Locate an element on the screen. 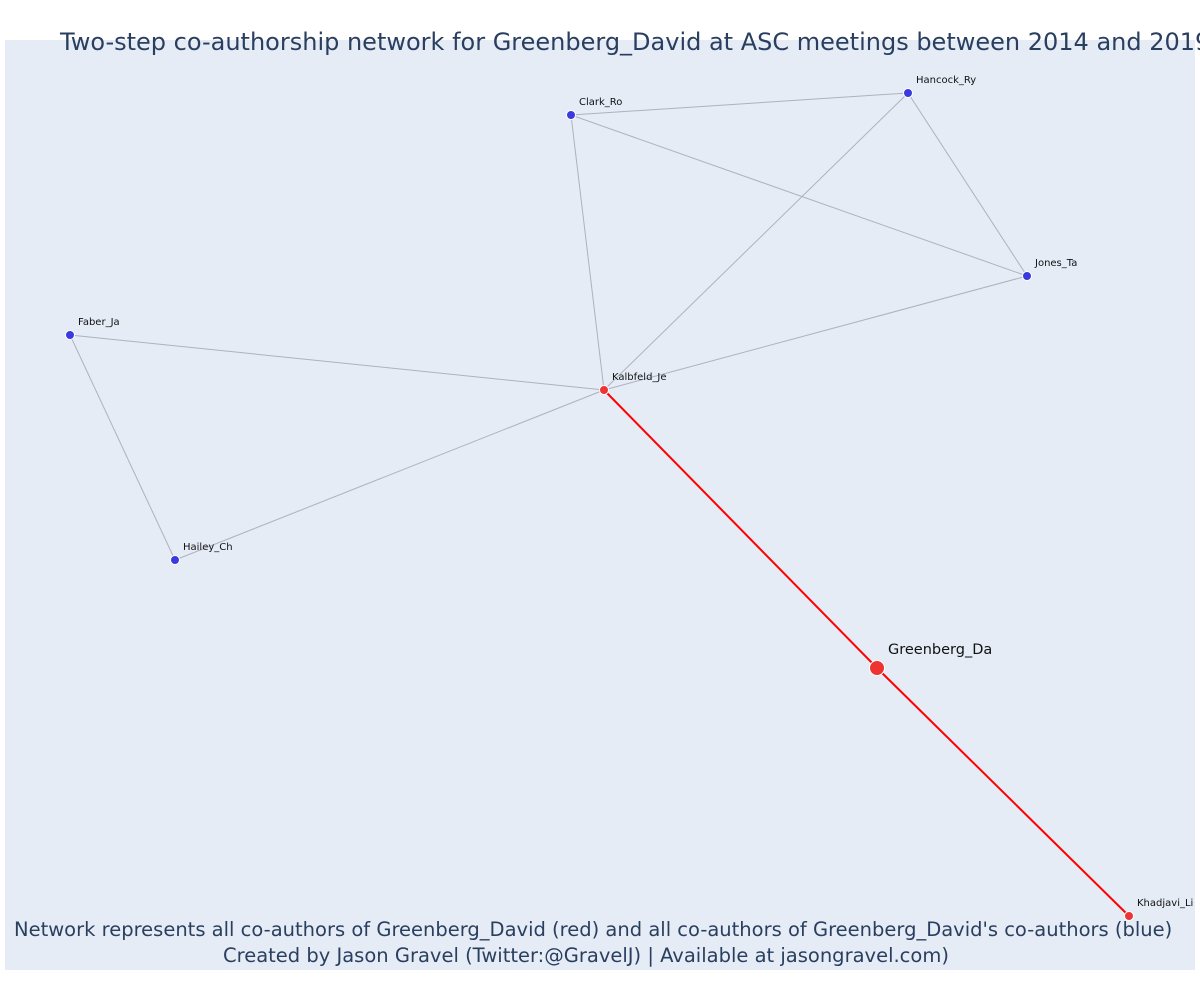 The width and height of the screenshot is (1200, 1000). edge-Hancock_Ry-Jones_Ta is located at coordinates (967, 184).